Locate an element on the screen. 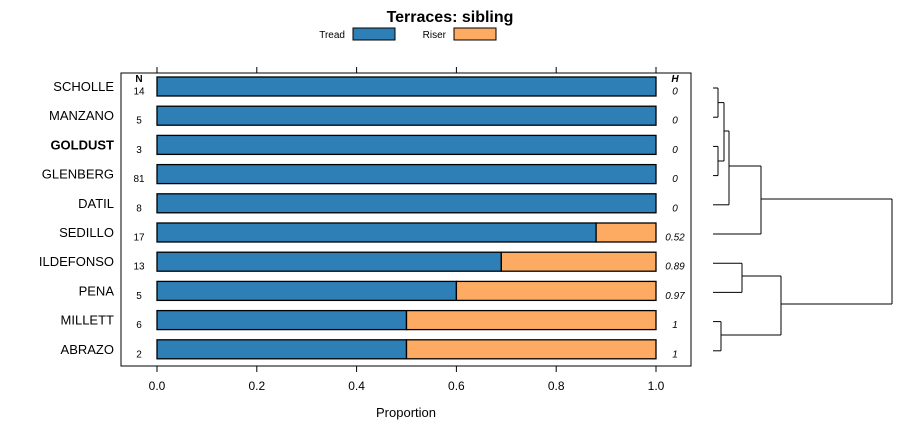 This screenshot has height=440, width=900. n-value: 2 is located at coordinates (139, 354).